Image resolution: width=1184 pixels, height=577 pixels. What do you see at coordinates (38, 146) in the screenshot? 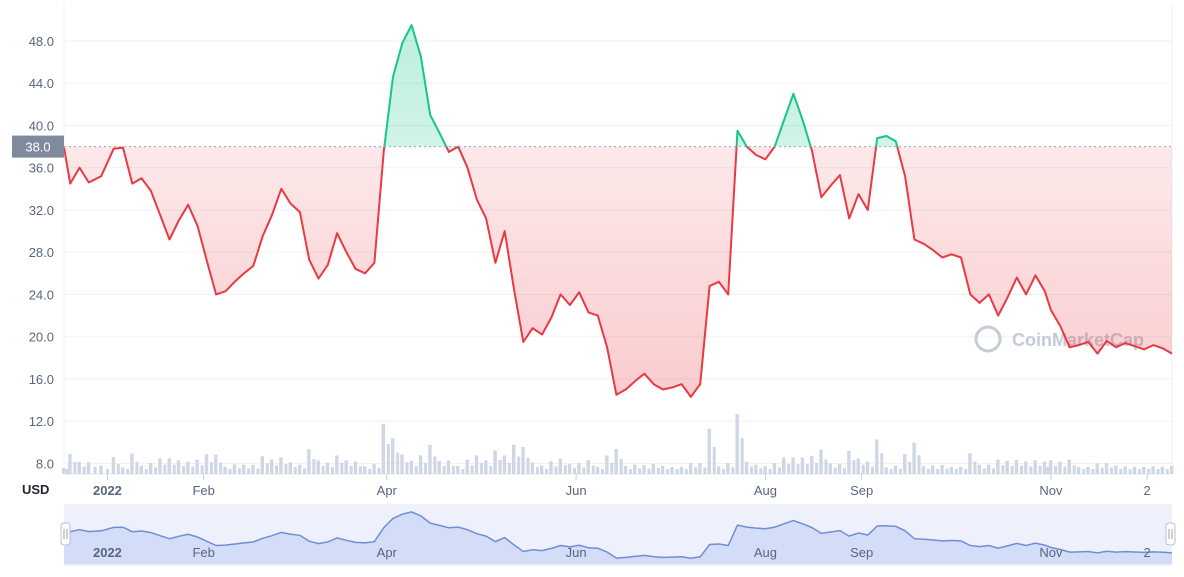
I see `reference-badge: 38.0` at bounding box center [38, 146].